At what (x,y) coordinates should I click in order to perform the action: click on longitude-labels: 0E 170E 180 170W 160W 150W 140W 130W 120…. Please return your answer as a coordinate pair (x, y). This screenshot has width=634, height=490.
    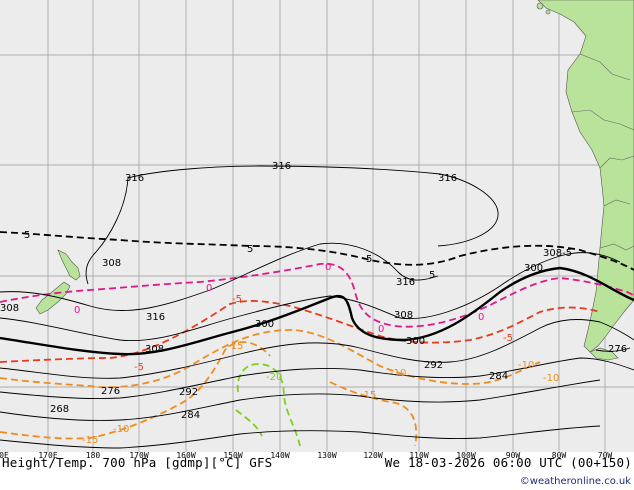
    Looking at the image, I should click on (317, 456).